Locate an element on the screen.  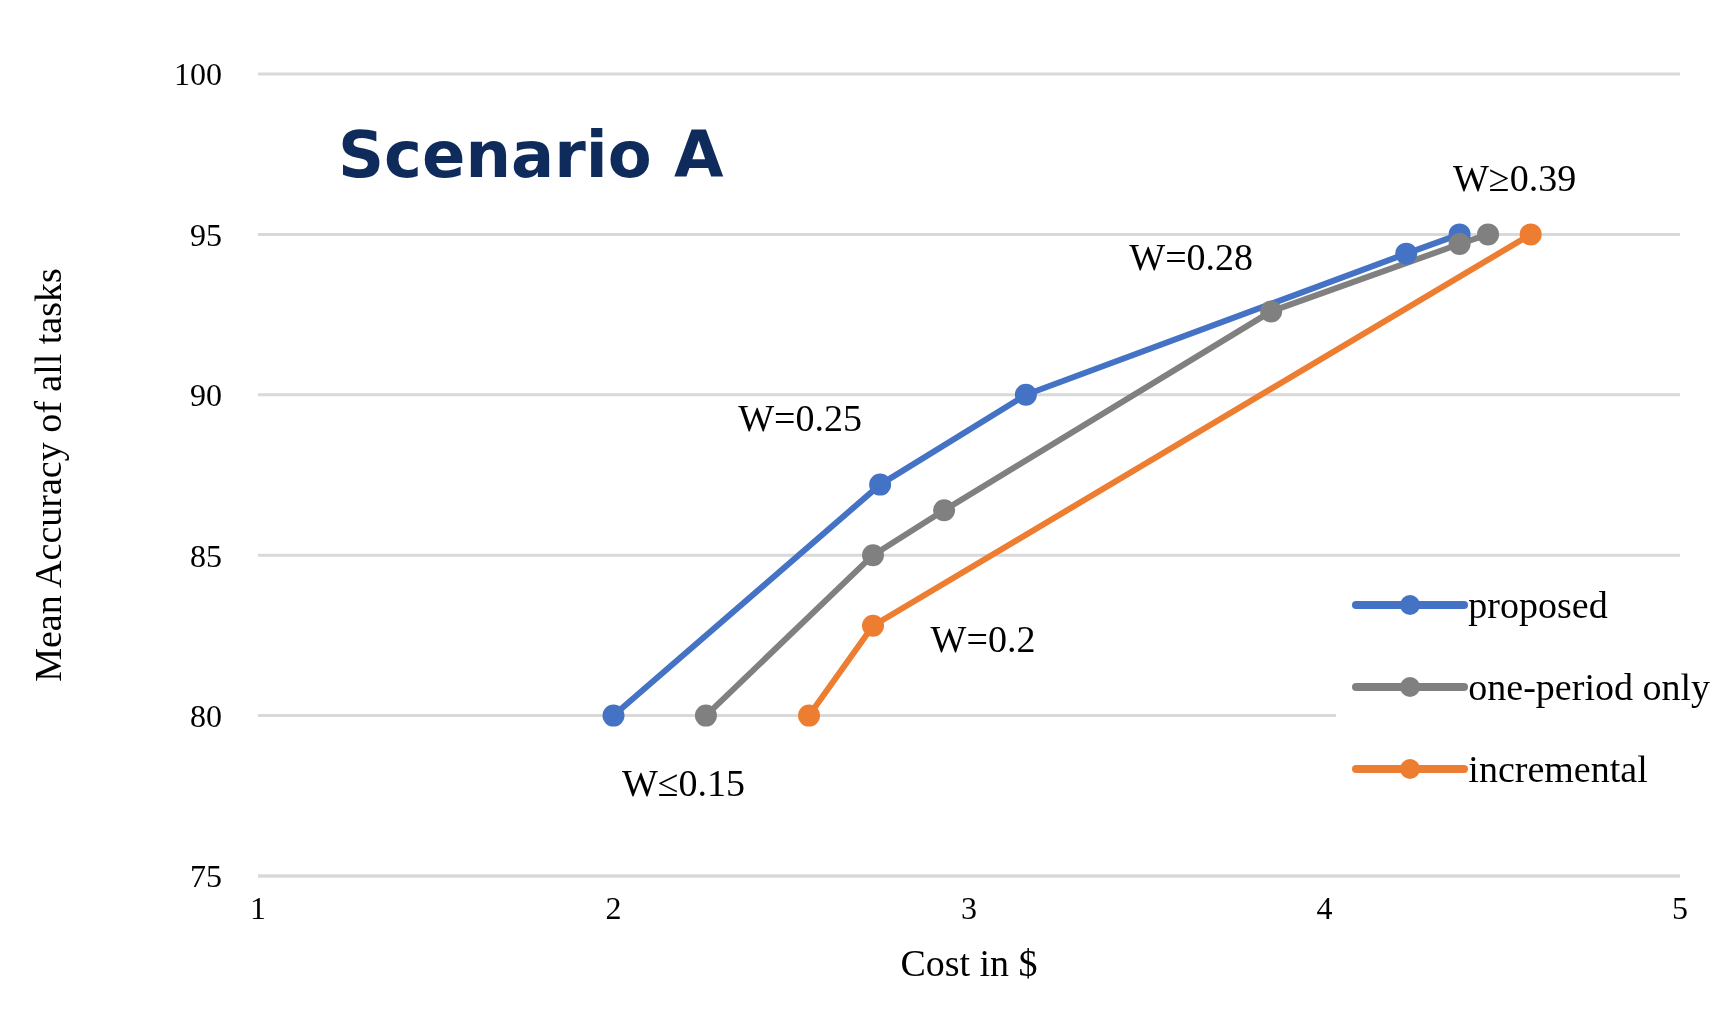
annotation: W≥0.39 is located at coordinates (1514, 178).